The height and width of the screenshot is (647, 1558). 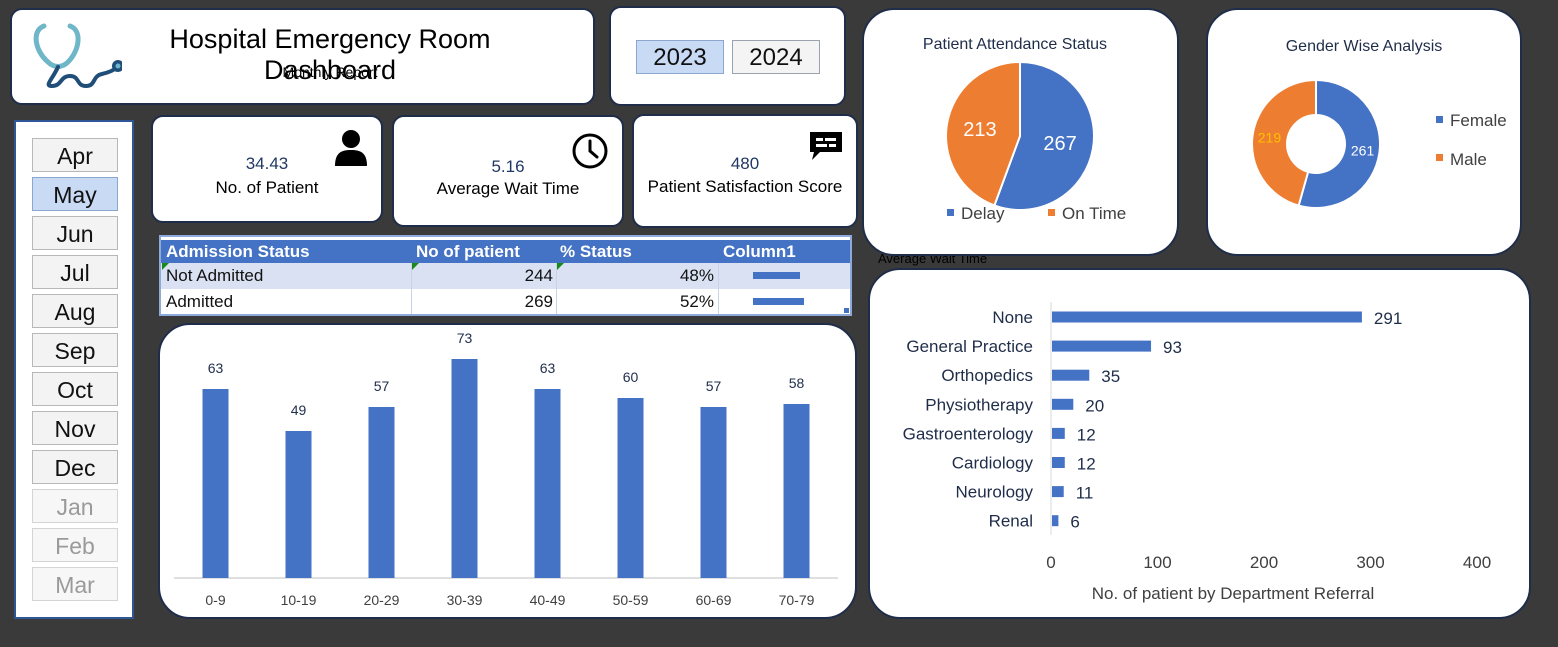 I want to click on dept-bar-data-label: 20, so click(x=1094, y=405).